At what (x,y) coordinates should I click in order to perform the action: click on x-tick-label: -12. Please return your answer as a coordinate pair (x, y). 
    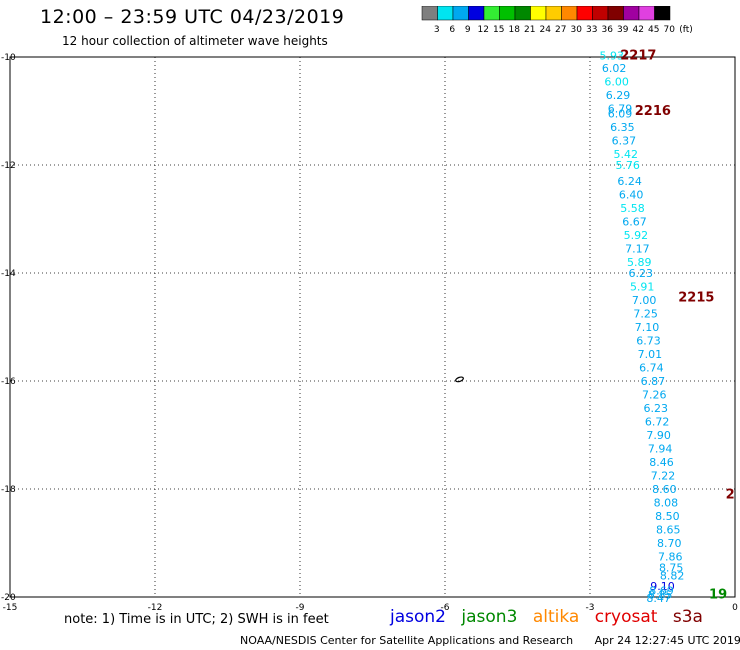
    Looking at the image, I should click on (155, 608).